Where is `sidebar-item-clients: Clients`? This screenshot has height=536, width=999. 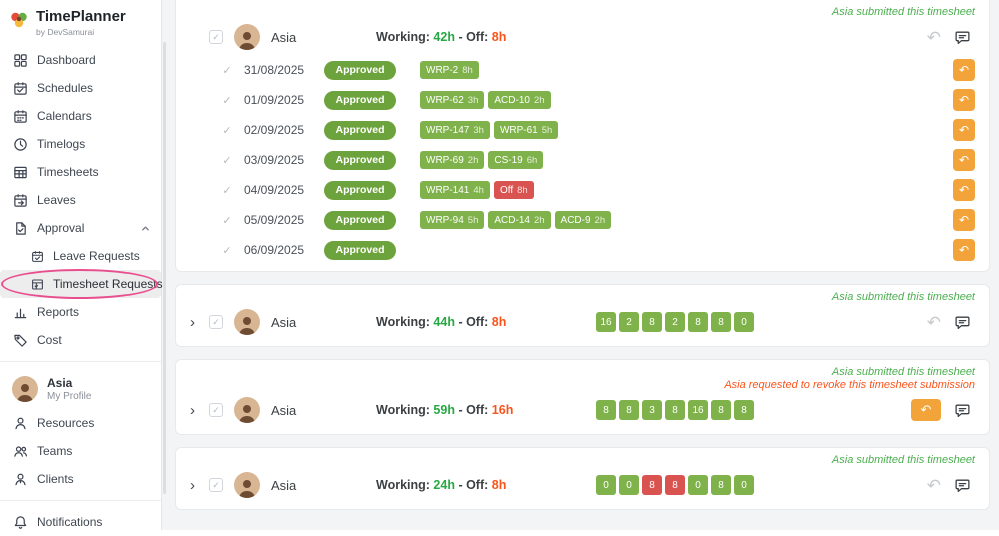
sidebar-item-clients: Clients is located at coordinates (80, 479).